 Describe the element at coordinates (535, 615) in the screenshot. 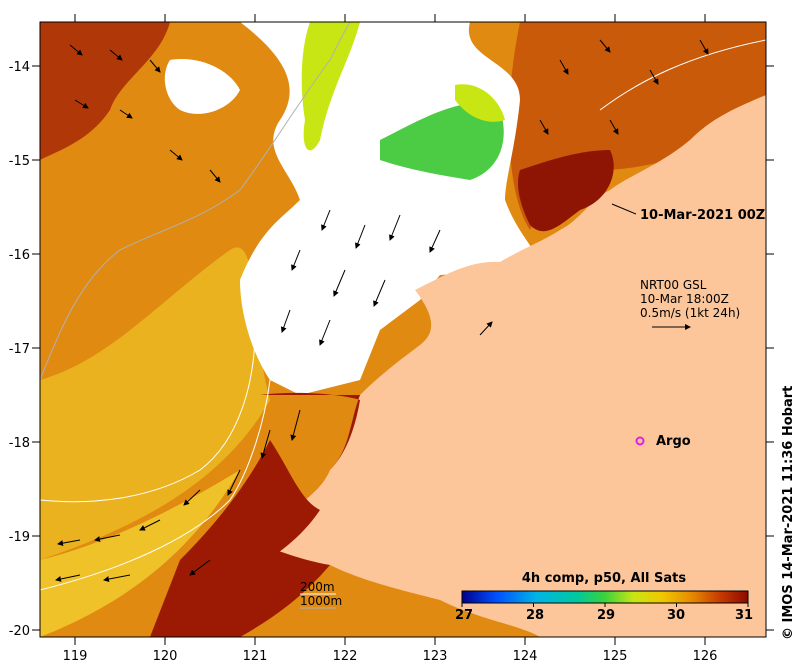

I see `colorbar-tick-28: 28` at that location.